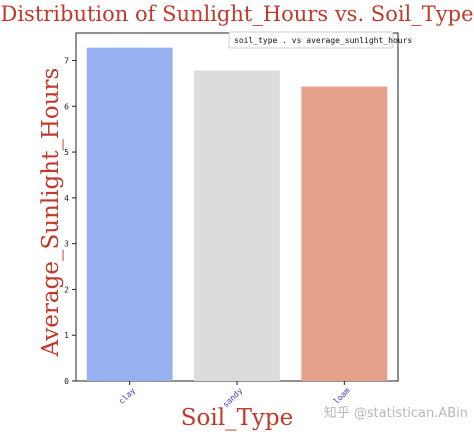 This screenshot has width=474, height=435. I want to click on legend-box, so click(311, 40).